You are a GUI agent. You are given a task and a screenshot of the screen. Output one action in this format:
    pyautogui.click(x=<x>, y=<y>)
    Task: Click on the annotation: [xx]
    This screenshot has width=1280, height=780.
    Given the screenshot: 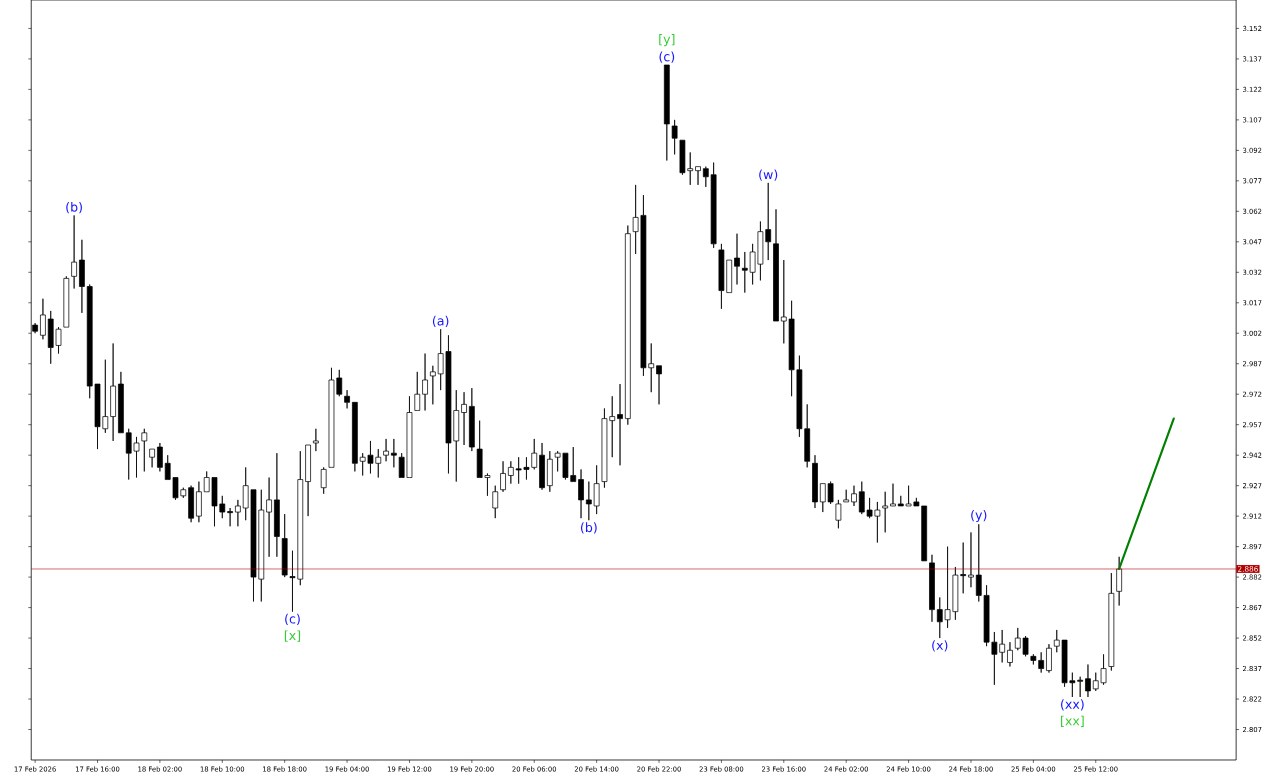 What is the action you would take?
    pyautogui.click(x=1072, y=721)
    